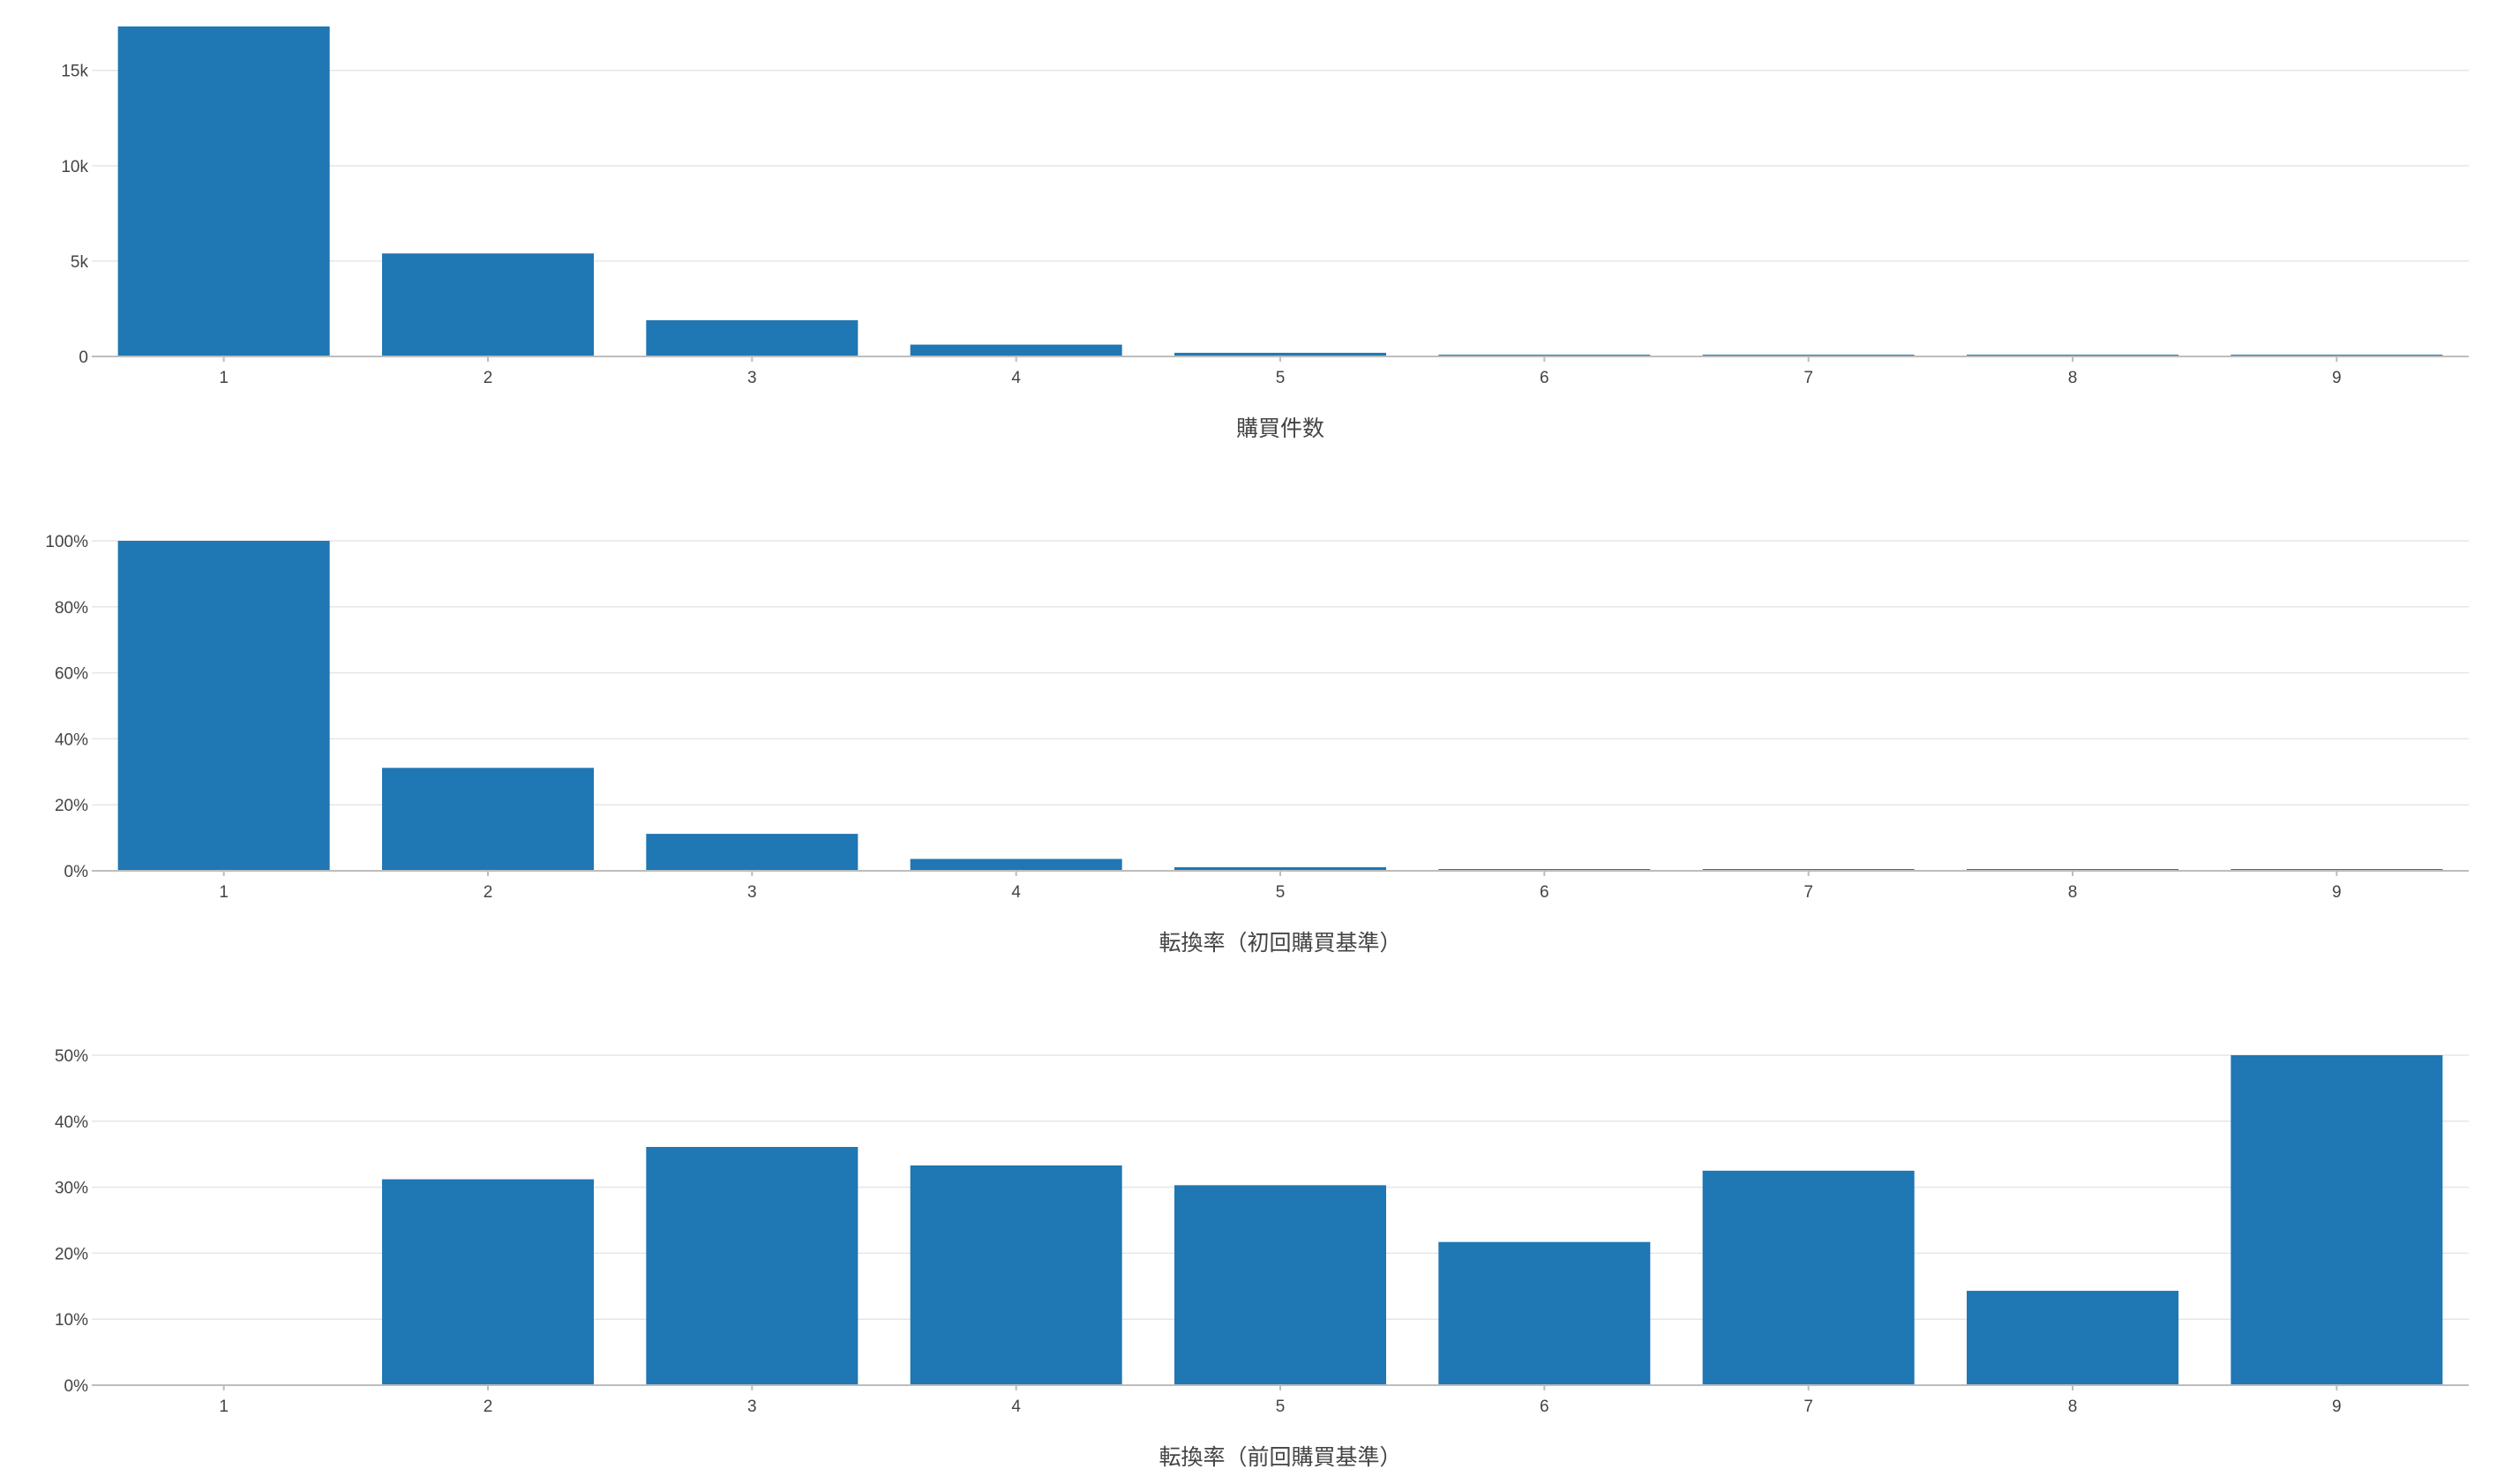 Image resolution: width=2497 pixels, height=1484 pixels. I want to click on x-axis-title: 転換率（初回購買基準）, so click(1280, 943).